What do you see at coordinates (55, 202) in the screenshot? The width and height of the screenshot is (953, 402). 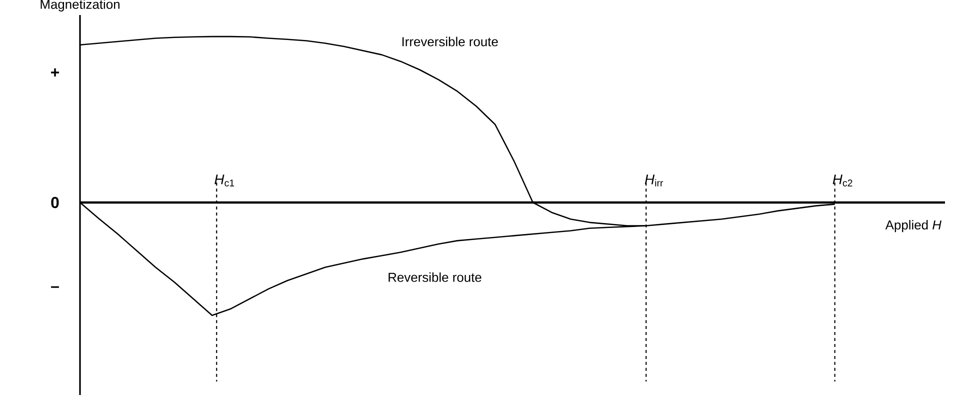 I see `text: 0` at bounding box center [55, 202].